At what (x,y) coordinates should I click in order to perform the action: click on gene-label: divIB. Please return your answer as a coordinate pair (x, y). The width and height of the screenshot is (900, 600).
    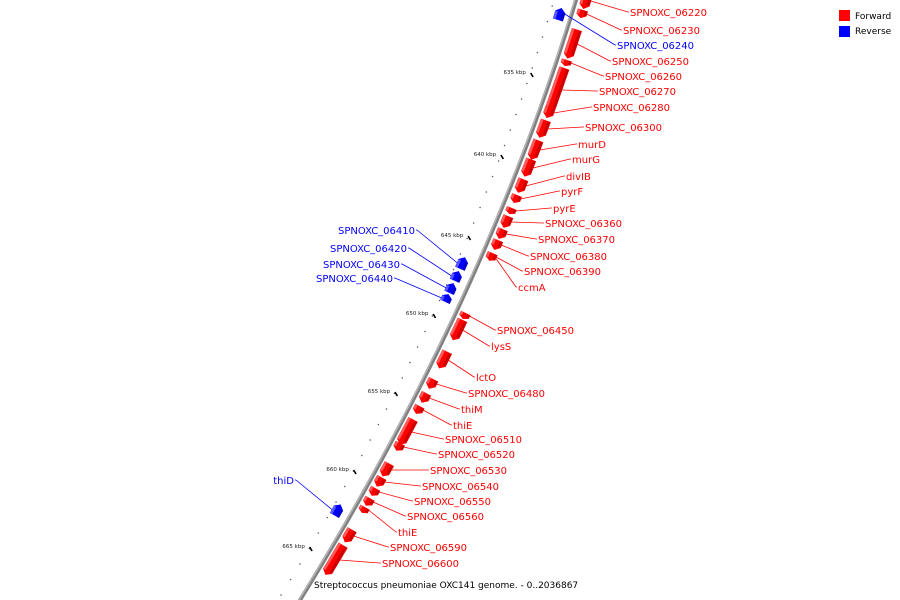
    Looking at the image, I should click on (578, 177).